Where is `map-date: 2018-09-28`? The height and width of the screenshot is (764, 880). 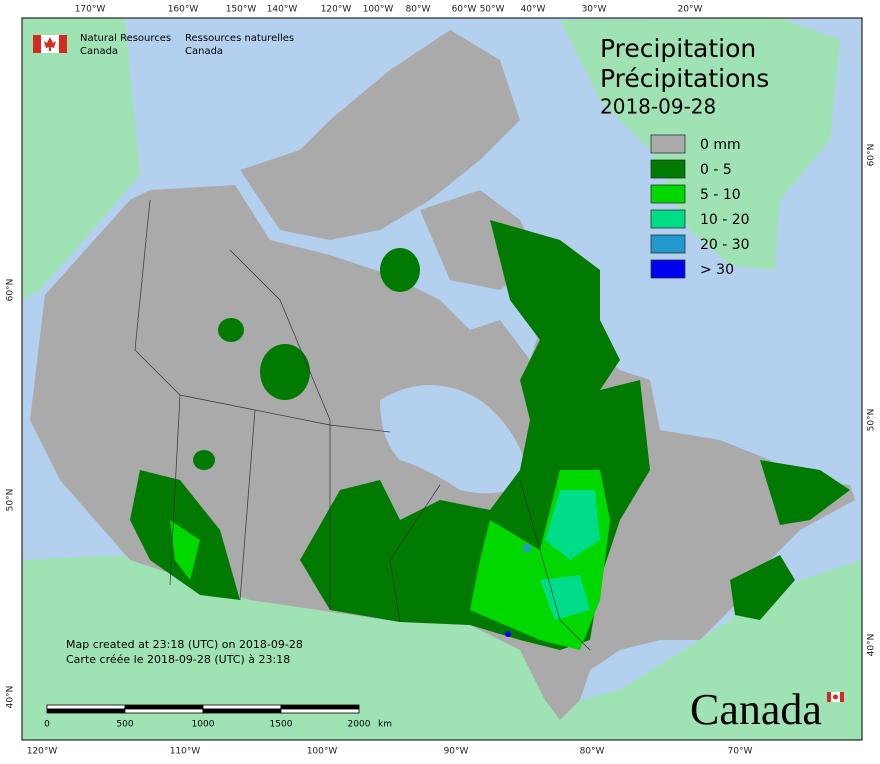
map-date: 2018-09-28 is located at coordinates (658, 107).